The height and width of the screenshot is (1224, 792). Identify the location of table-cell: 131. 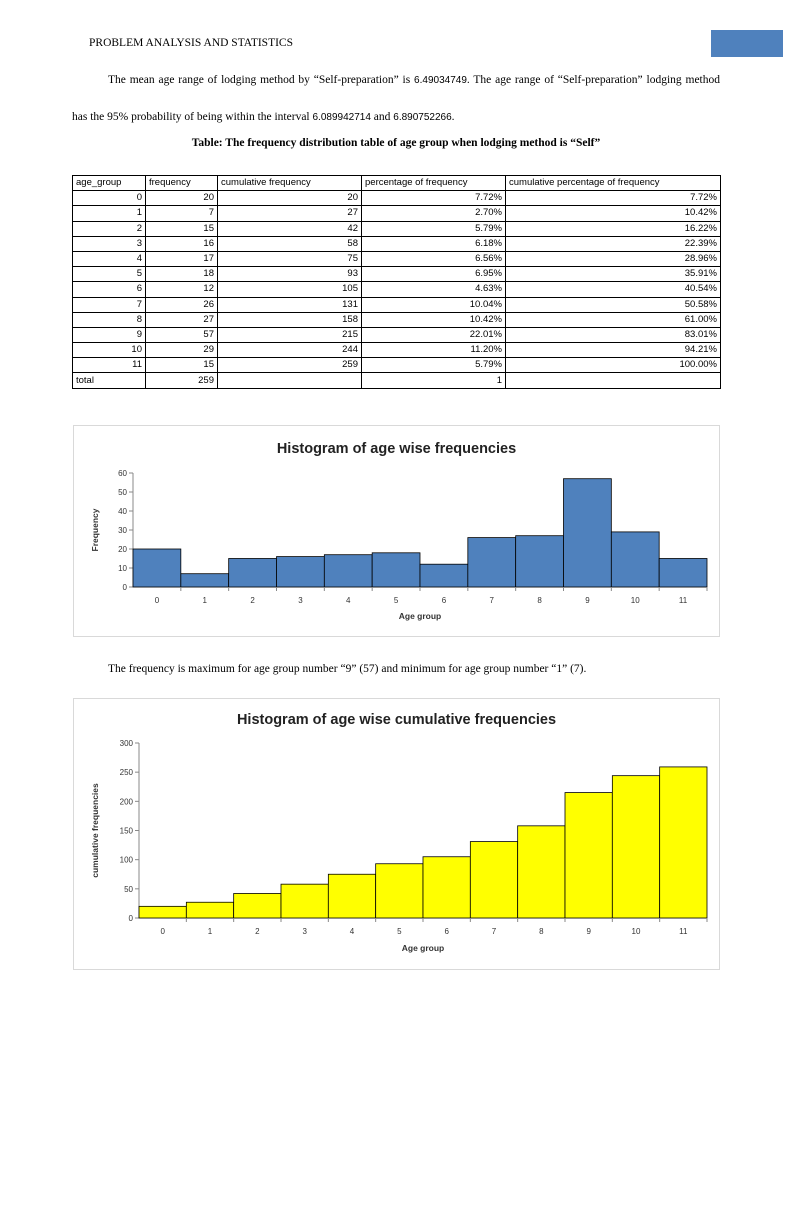
(289, 304).